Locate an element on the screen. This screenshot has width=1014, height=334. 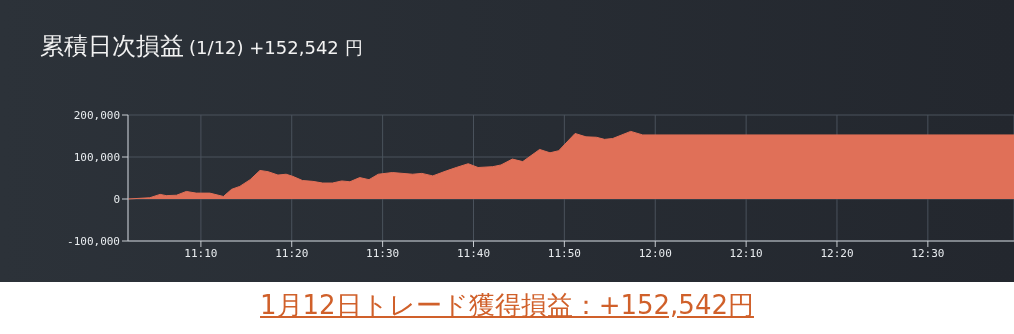
x-tick-label: 11:20 is located at coordinates (292, 253).